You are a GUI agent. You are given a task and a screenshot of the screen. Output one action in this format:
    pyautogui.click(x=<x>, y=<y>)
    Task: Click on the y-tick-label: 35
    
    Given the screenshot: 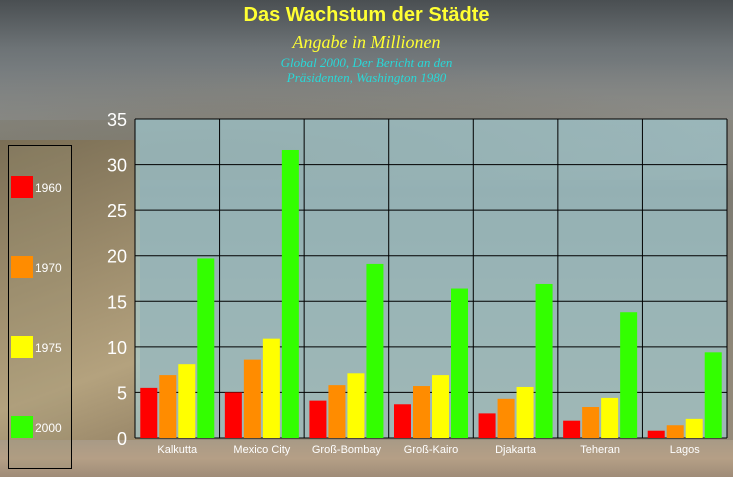 What is the action you would take?
    pyautogui.click(x=117, y=120)
    